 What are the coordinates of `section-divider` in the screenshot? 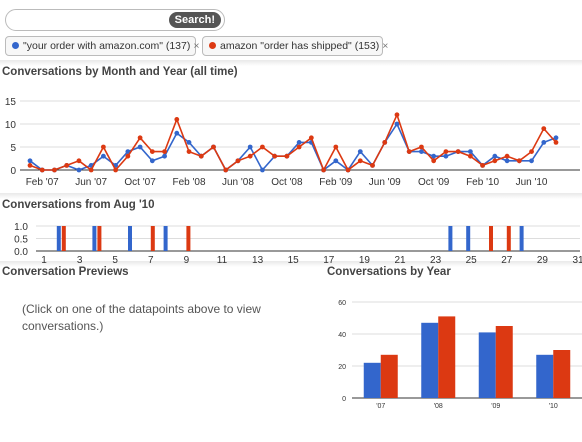 It's located at (291, 63).